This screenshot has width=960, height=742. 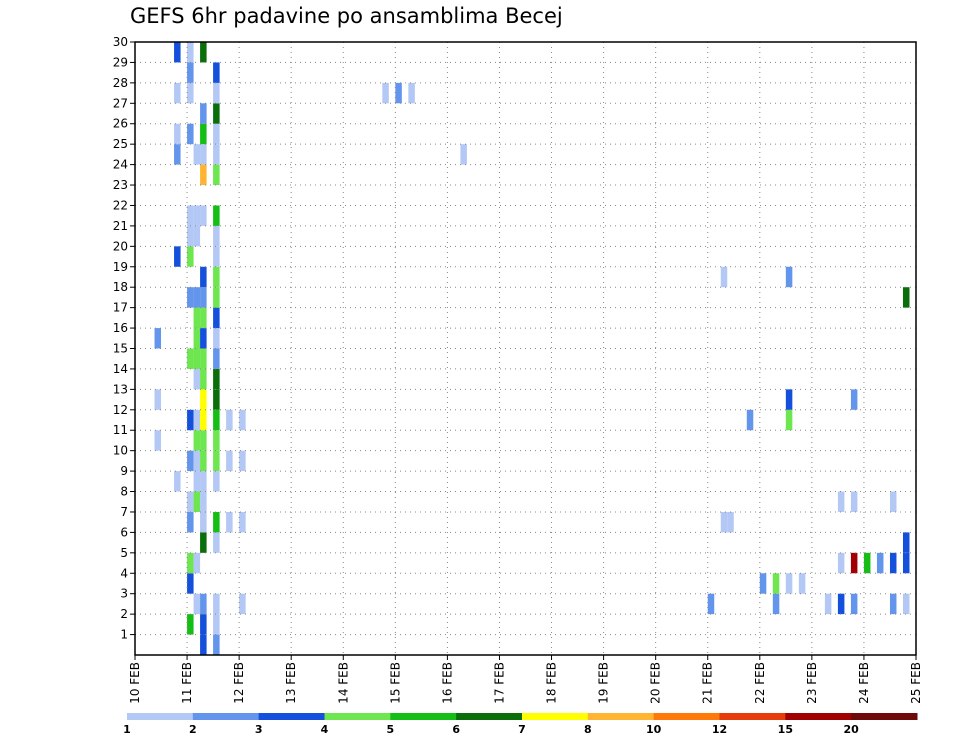 I want to click on y-tick-label: 28, so click(x=120, y=83).